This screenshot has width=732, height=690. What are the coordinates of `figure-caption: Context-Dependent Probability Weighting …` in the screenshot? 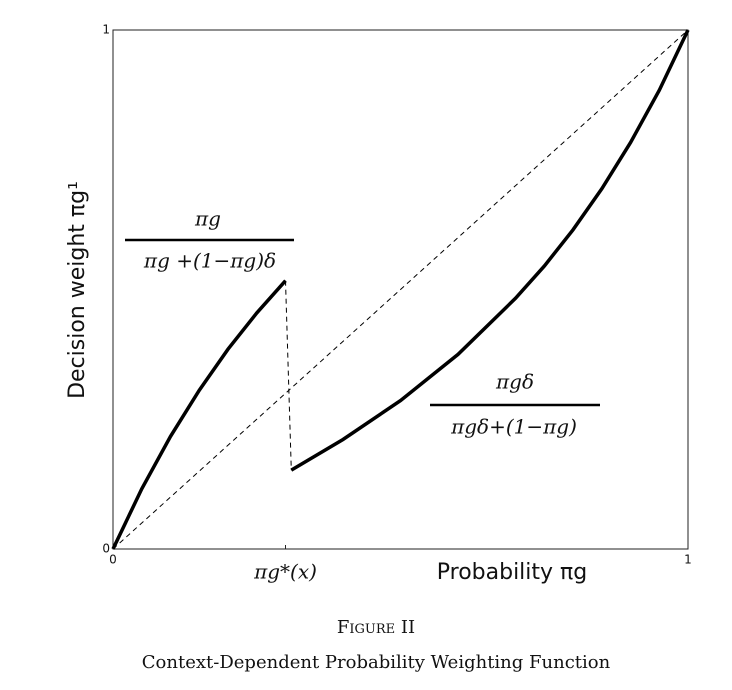 It's located at (376, 662).